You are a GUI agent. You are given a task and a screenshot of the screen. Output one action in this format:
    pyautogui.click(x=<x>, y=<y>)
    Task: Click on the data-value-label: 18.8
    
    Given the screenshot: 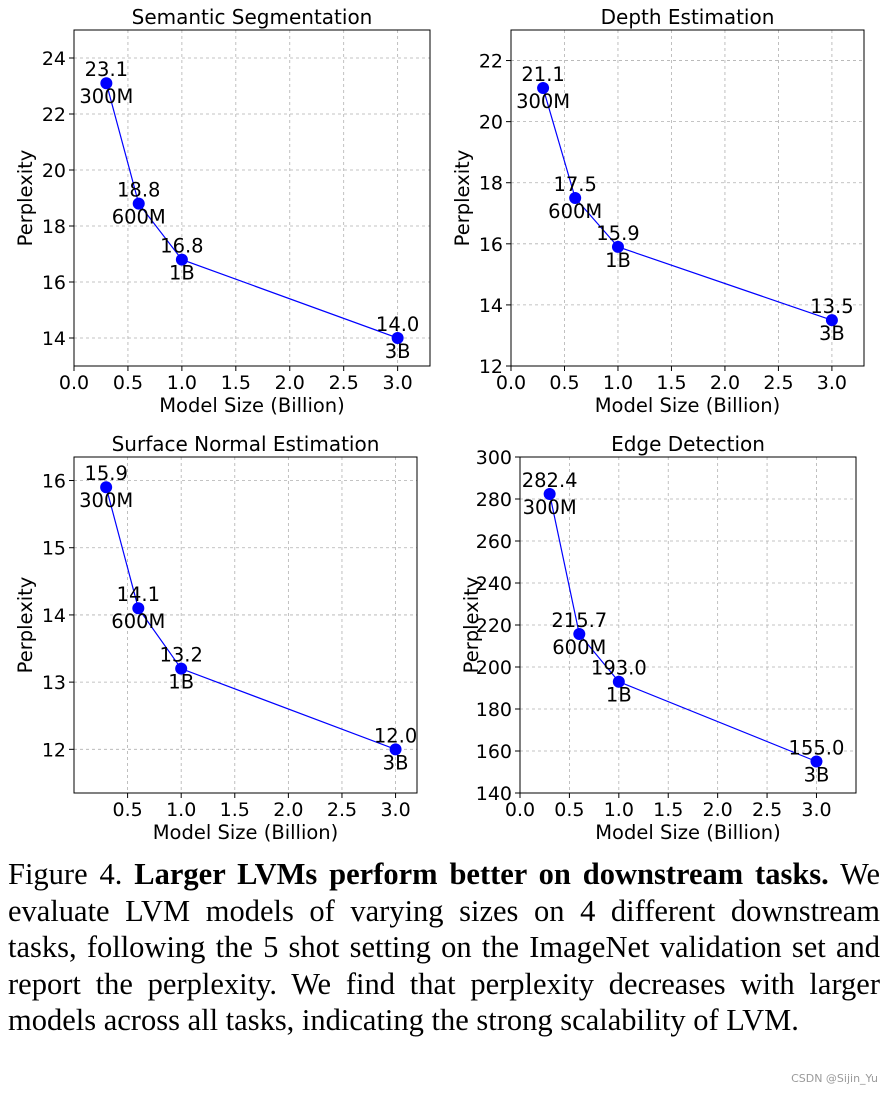 What is the action you would take?
    pyautogui.click(x=138, y=190)
    